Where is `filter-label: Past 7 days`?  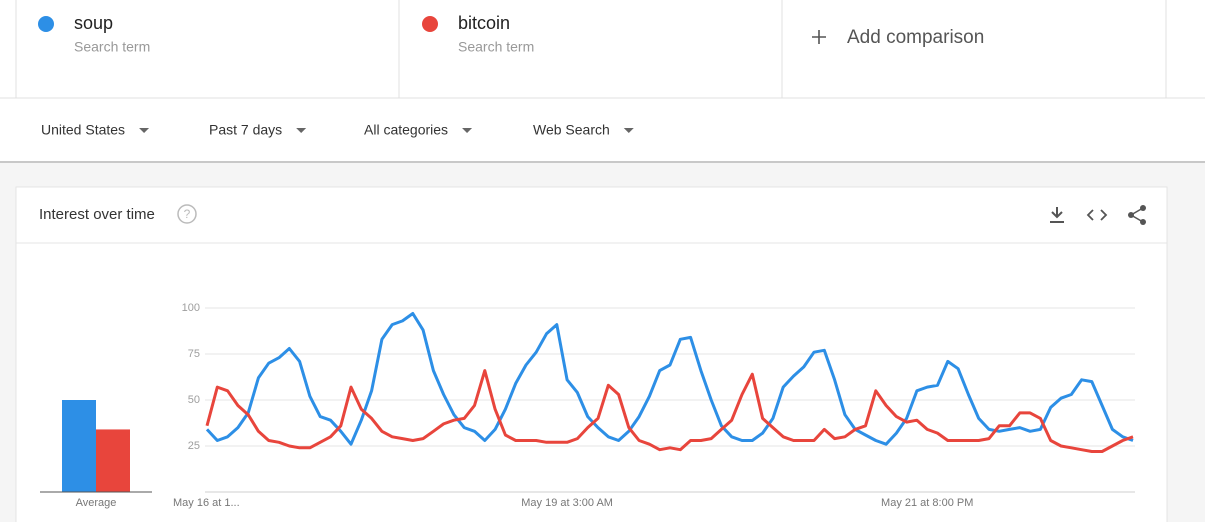
filter-label: Past 7 days is located at coordinates (245, 130).